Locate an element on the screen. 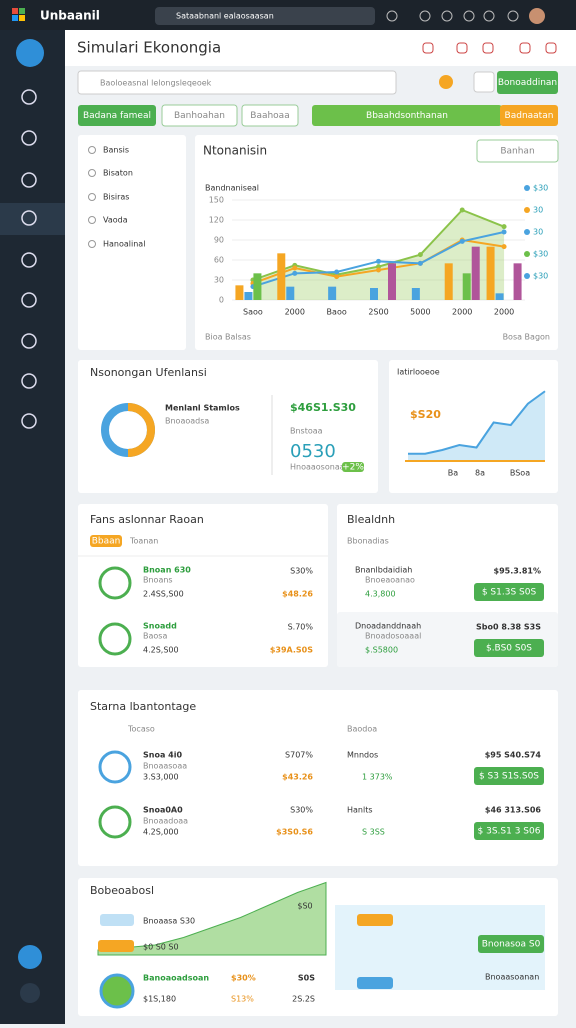 This screenshot has height=1028, width=576. x-tick-label: 2S00 is located at coordinates (378, 312).